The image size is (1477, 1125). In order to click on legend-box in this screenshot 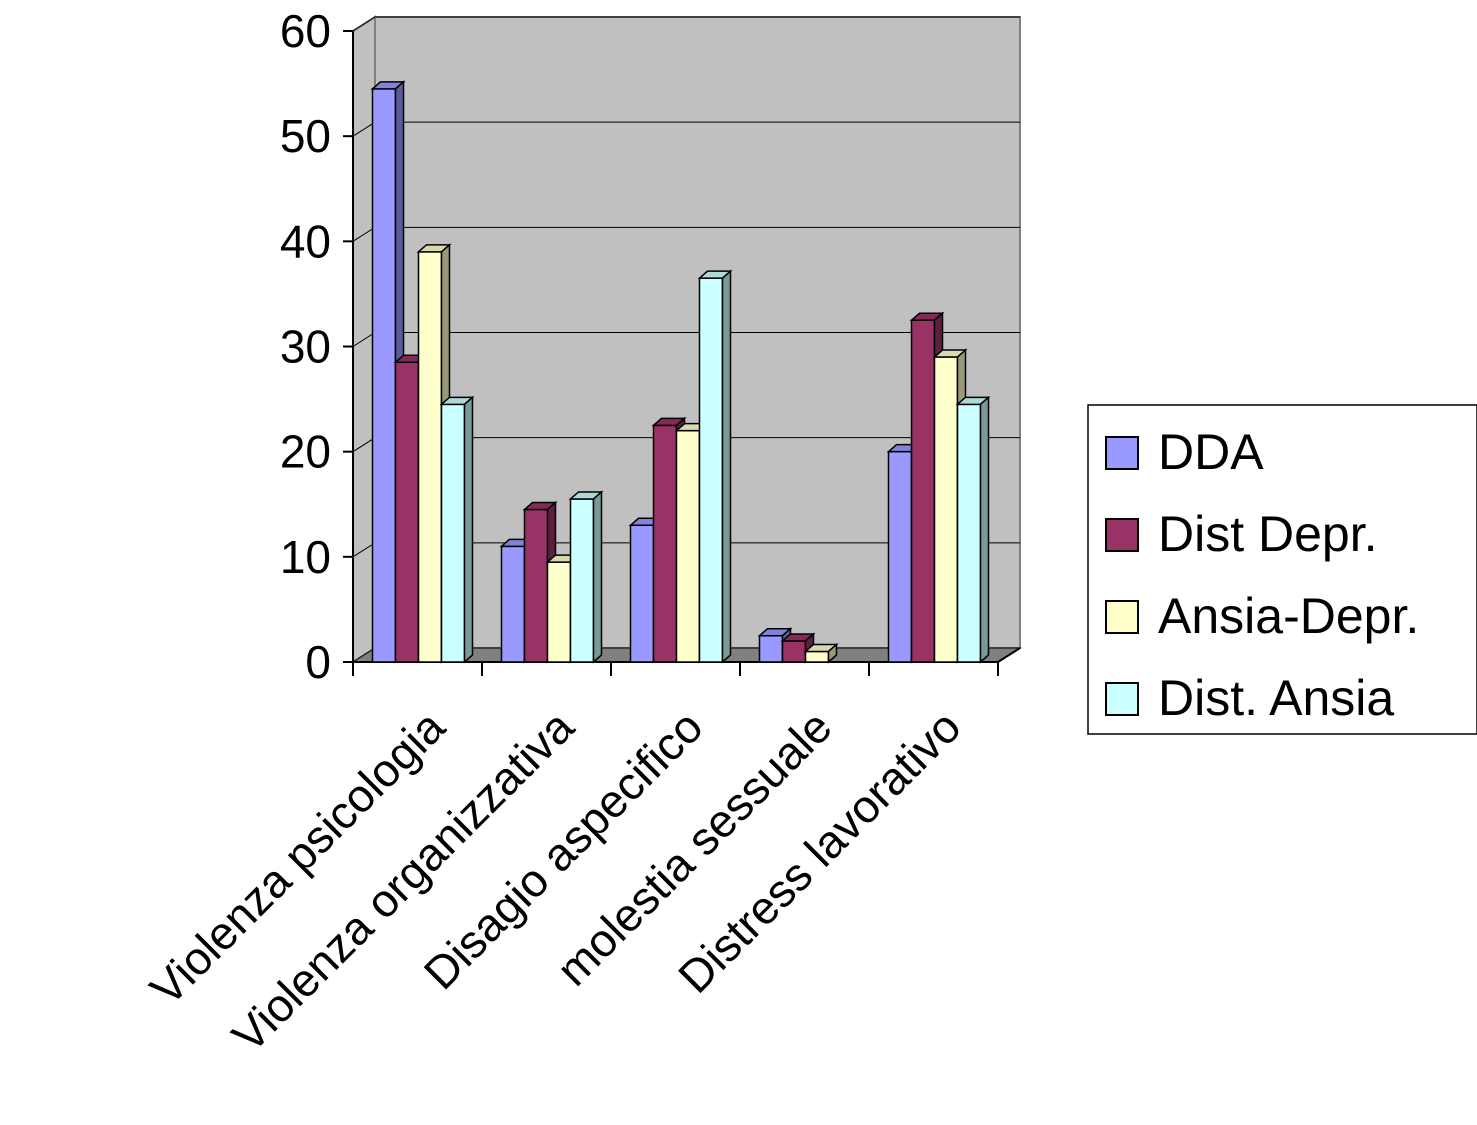, I will do `click(1282, 569)`.